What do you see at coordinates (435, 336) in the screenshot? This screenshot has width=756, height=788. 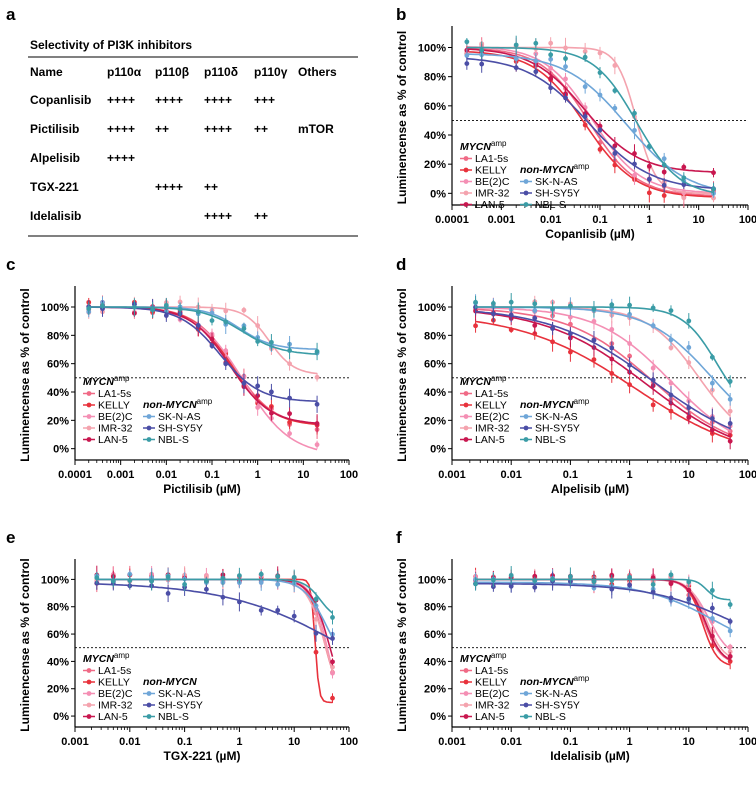 I see `y-tick-label: 80%` at bounding box center [435, 336].